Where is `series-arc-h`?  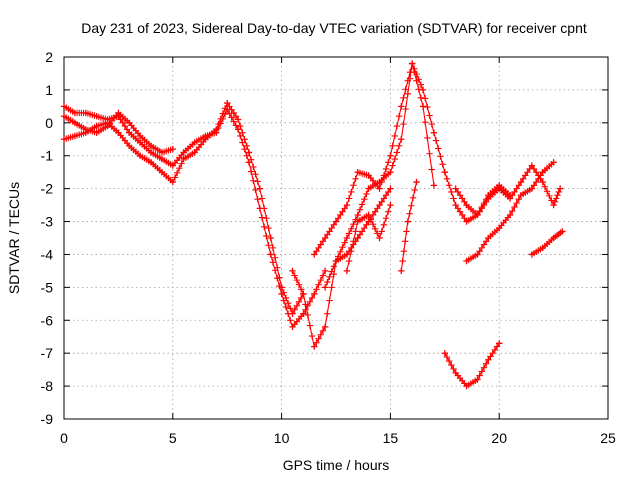
series-arc-h is located at coordinates (409, 226).